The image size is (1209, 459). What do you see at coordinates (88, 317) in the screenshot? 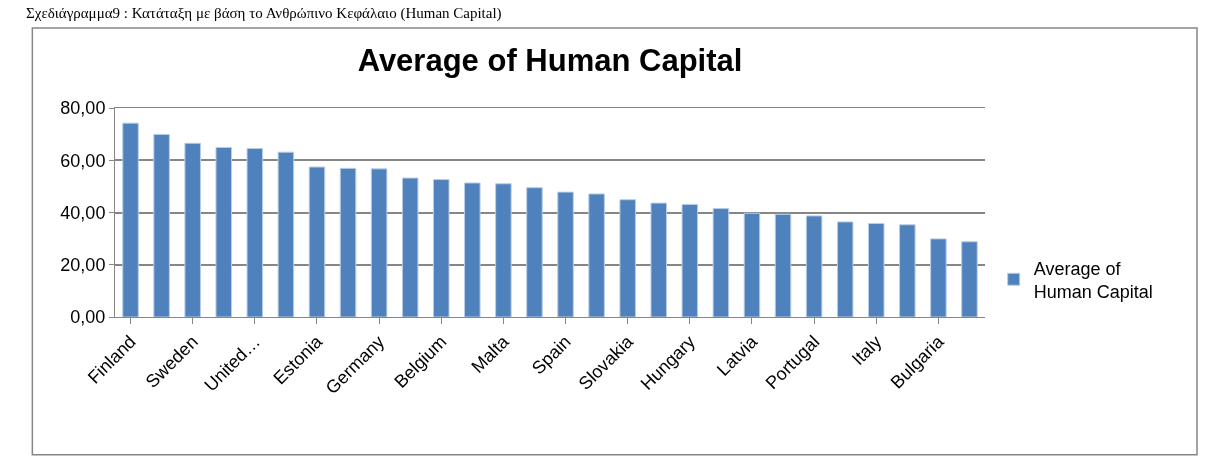
I see `y-tick-label: 0,00` at bounding box center [88, 317].